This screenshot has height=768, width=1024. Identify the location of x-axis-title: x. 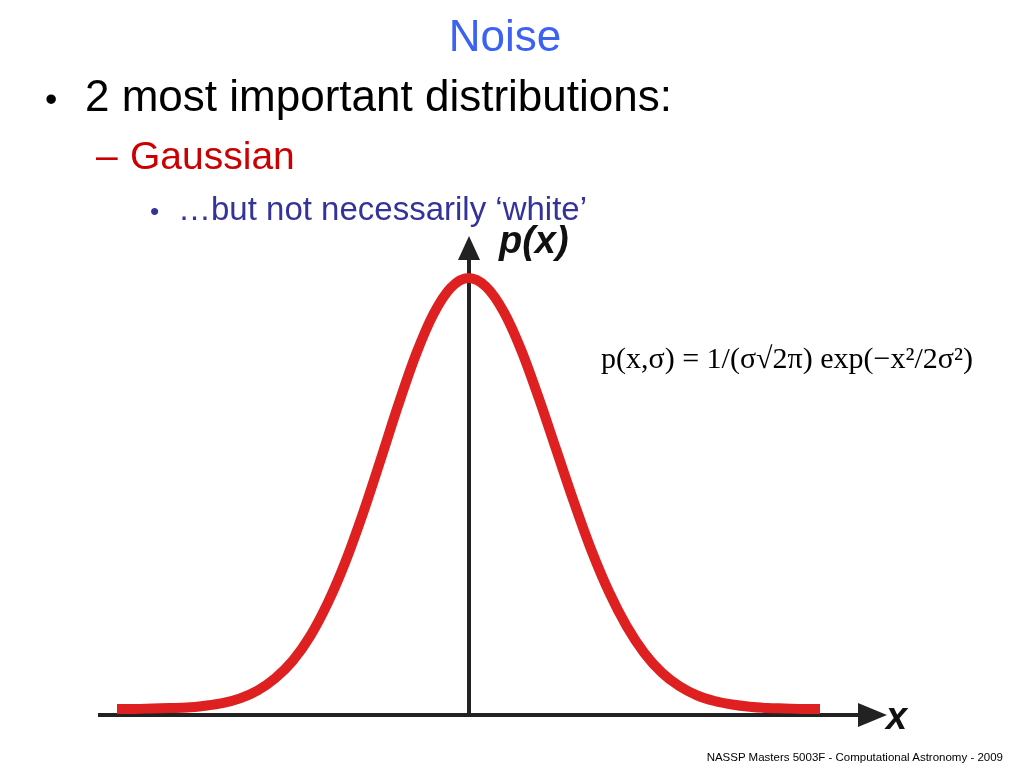
(896, 716).